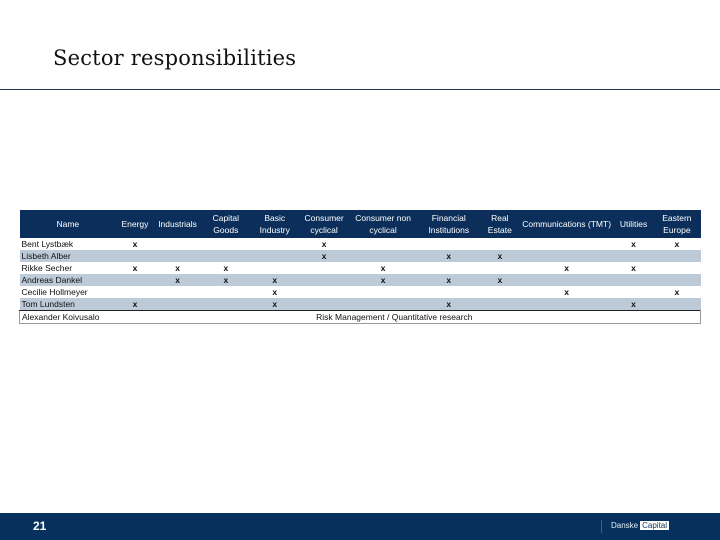 Image resolution: width=720 pixels, height=540 pixels. What do you see at coordinates (68, 304) in the screenshot?
I see `cell-name: Tom Lundsten` at bounding box center [68, 304].